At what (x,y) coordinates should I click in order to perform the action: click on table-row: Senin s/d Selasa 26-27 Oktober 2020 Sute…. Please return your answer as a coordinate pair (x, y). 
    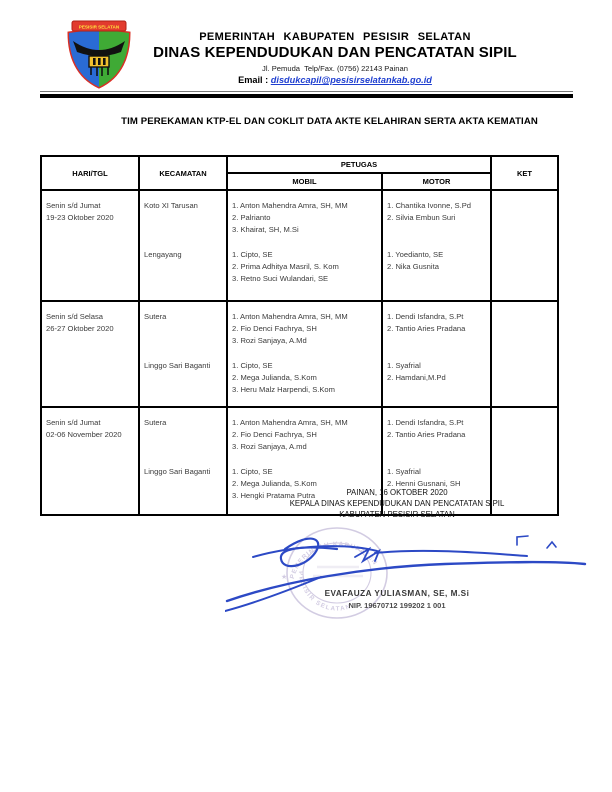
    Looking at the image, I should click on (299, 354).